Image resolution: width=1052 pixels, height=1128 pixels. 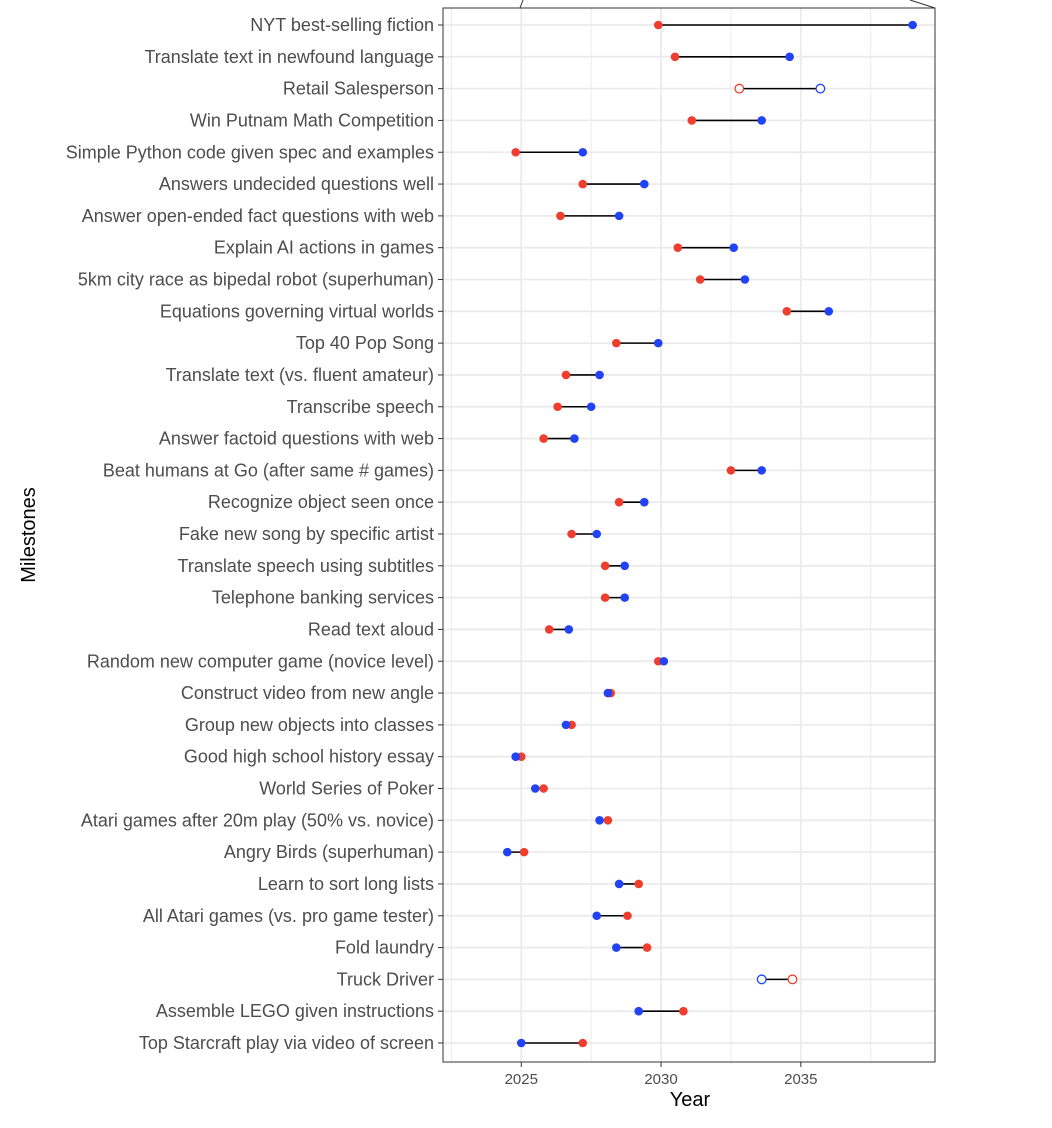 I want to click on top-edge-mark-right, so click(x=922, y=4).